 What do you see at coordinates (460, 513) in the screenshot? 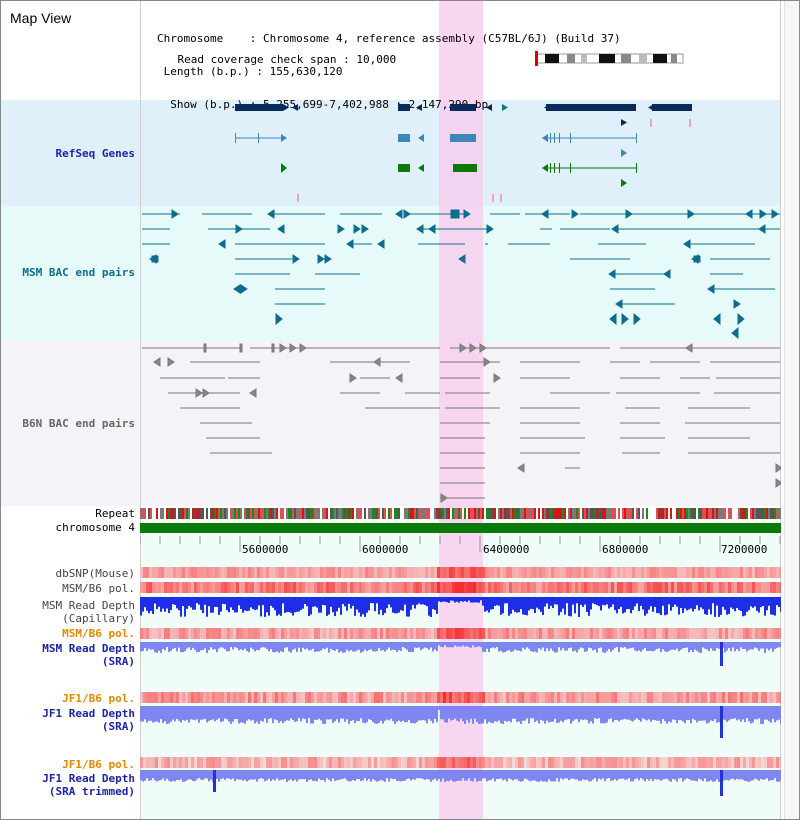
I see `repeat-track` at bounding box center [460, 513].